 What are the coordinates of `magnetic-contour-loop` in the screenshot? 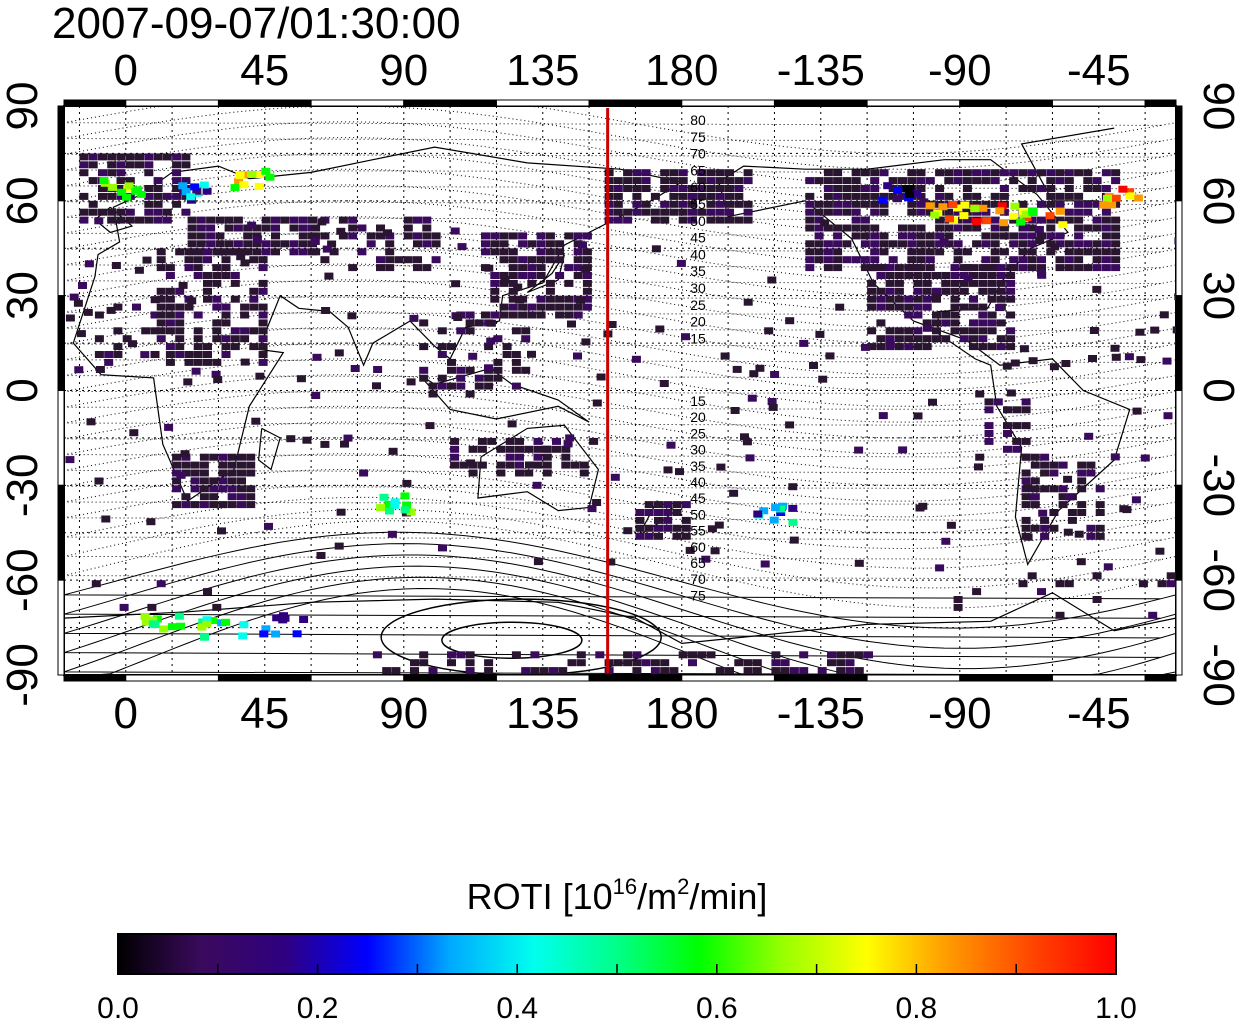 It's located at (521, 636).